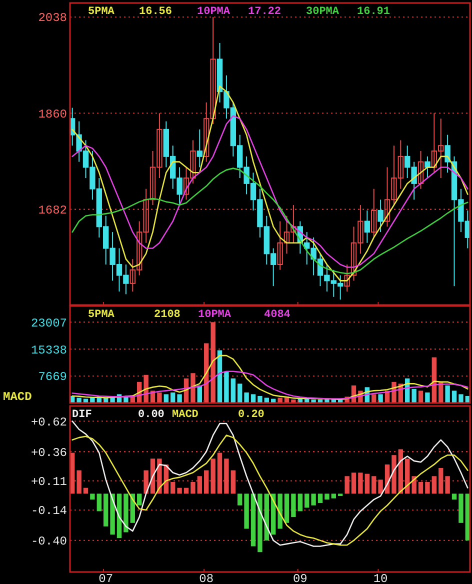 Image resolution: width=472 pixels, height=584 pixels. What do you see at coordinates (155, 12) in the screenshot?
I see `annotation: 16.56` at bounding box center [155, 12].